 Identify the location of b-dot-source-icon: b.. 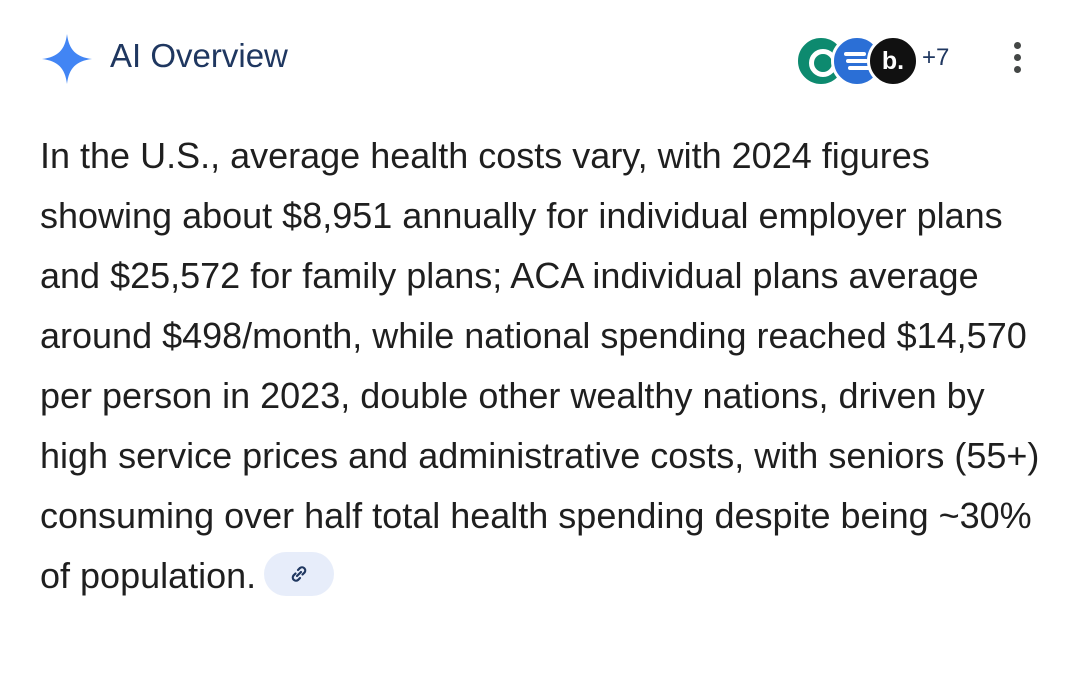
(893, 61).